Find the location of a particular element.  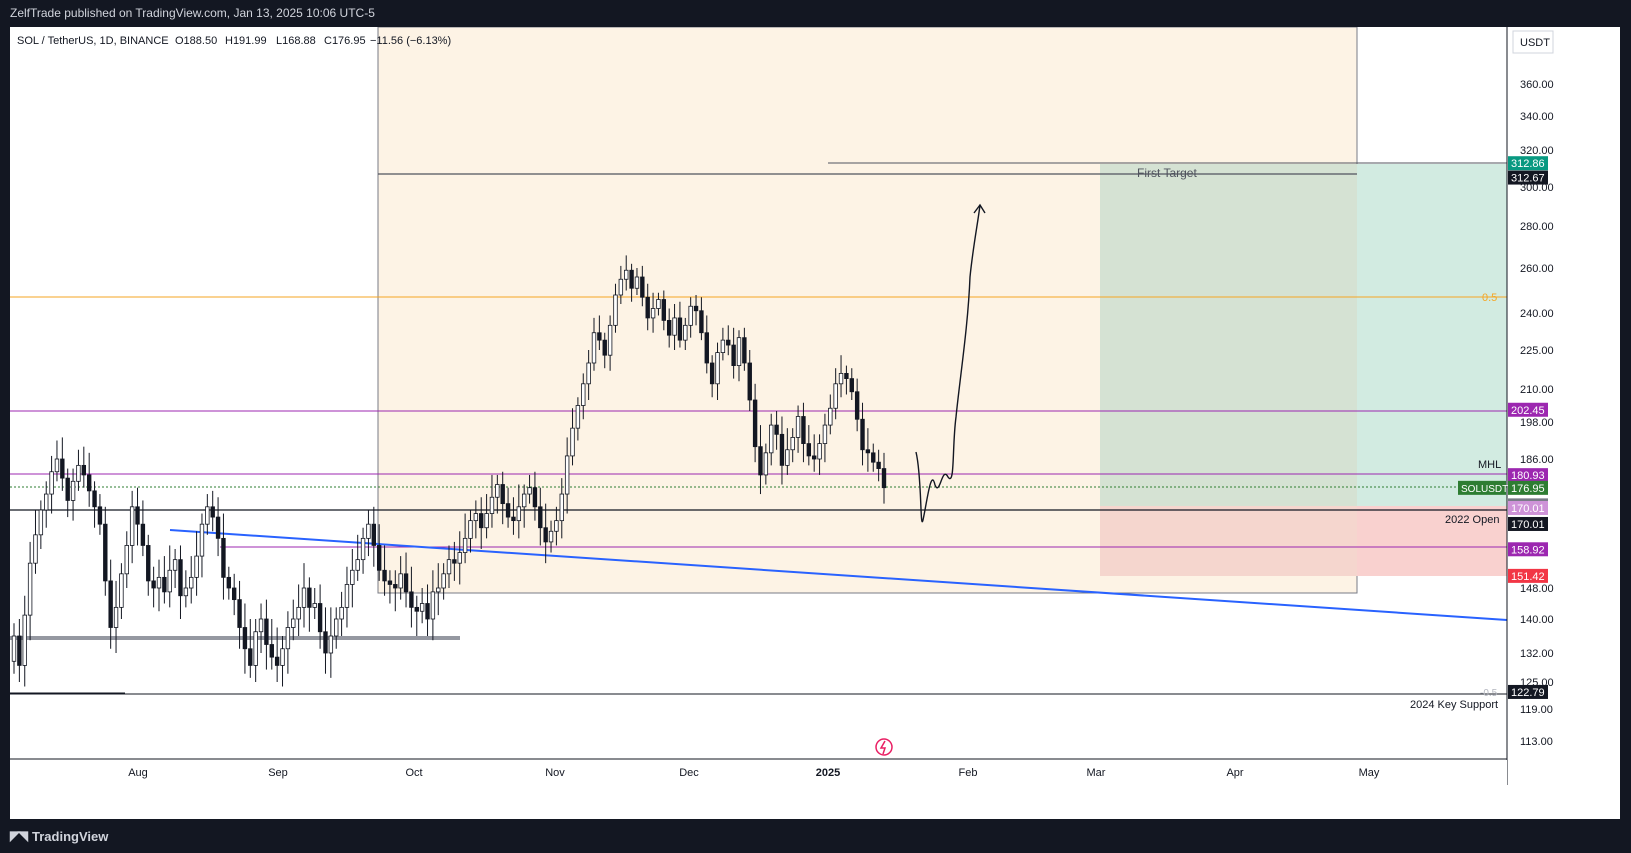

price-tag-label: 122.79 is located at coordinates (1528, 693).